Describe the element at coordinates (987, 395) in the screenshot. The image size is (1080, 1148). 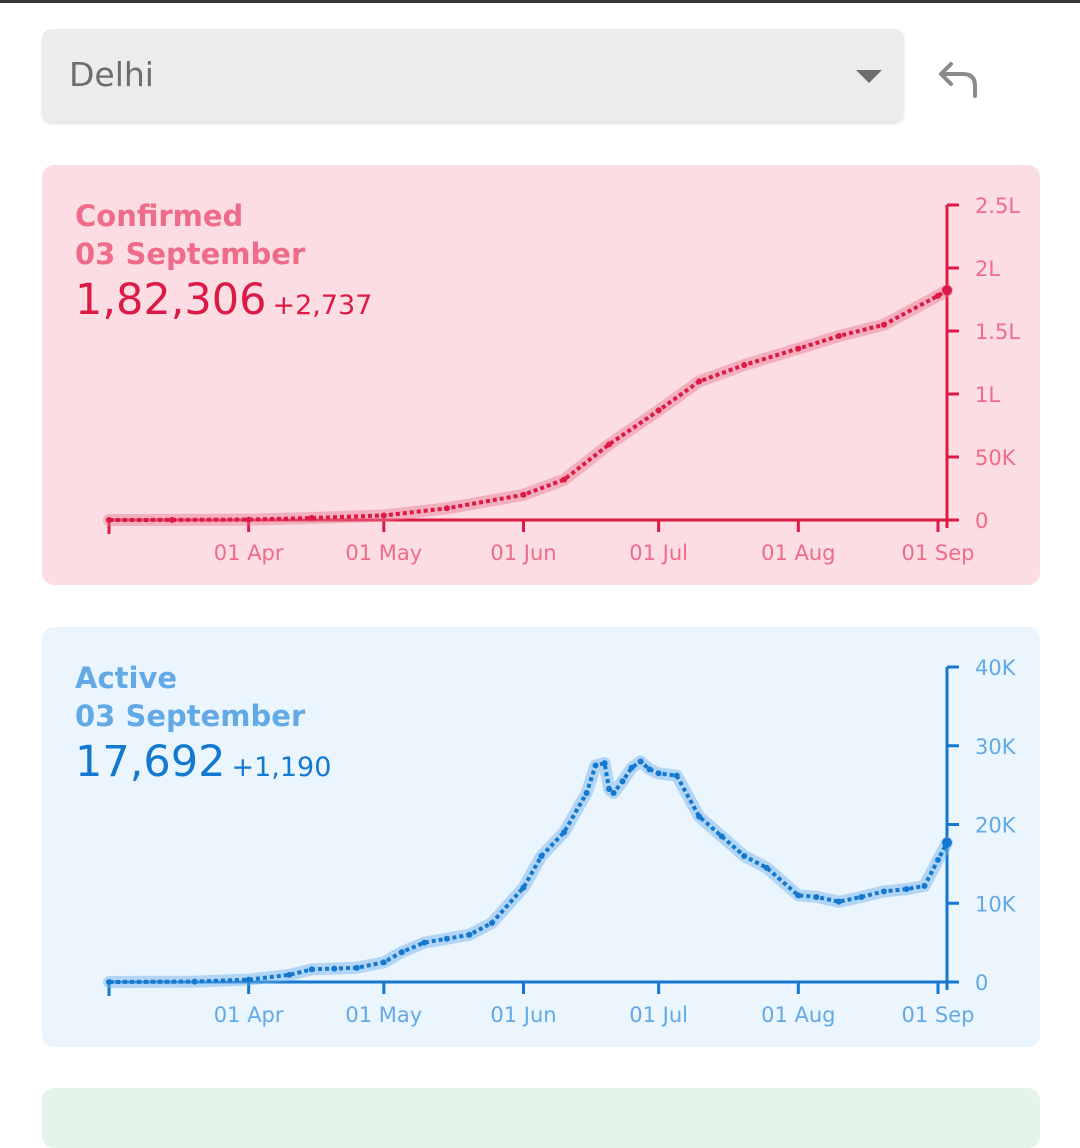
I see `y-tick-label: 1L` at that location.